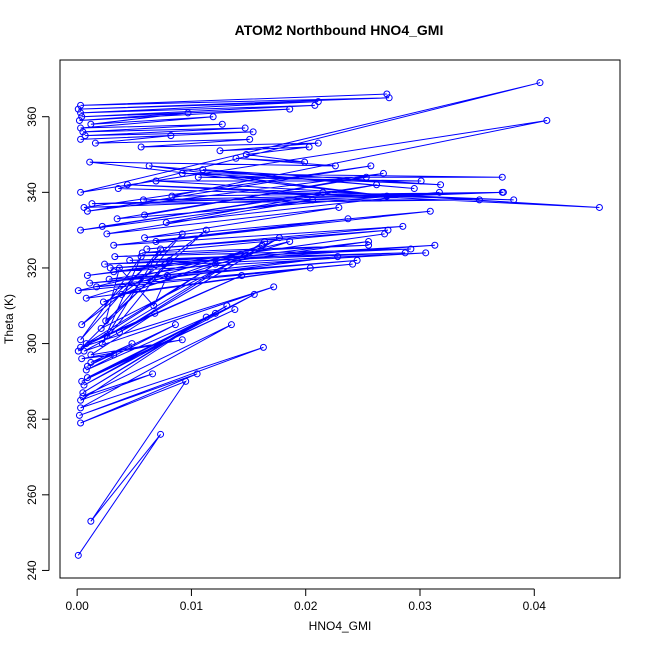 The height and width of the screenshot is (650, 650). What do you see at coordinates (32, 419) in the screenshot?
I see `y-tick-label: 280` at bounding box center [32, 419].